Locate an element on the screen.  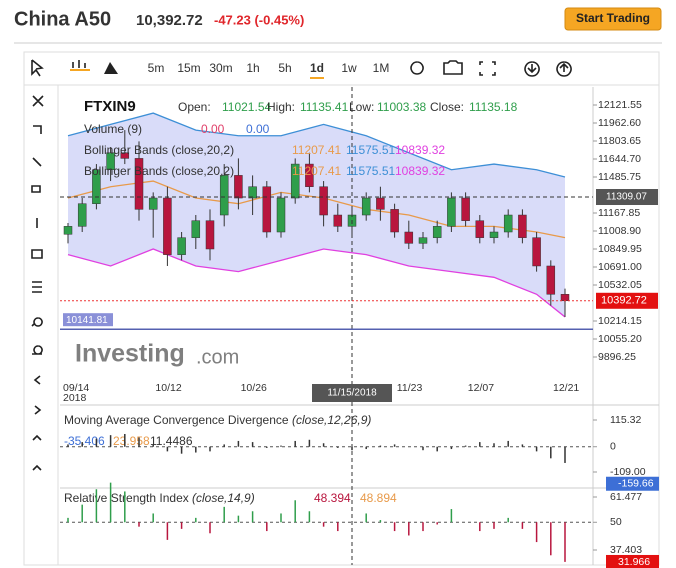
macd-tick: -109.00 is located at coordinates (628, 472).